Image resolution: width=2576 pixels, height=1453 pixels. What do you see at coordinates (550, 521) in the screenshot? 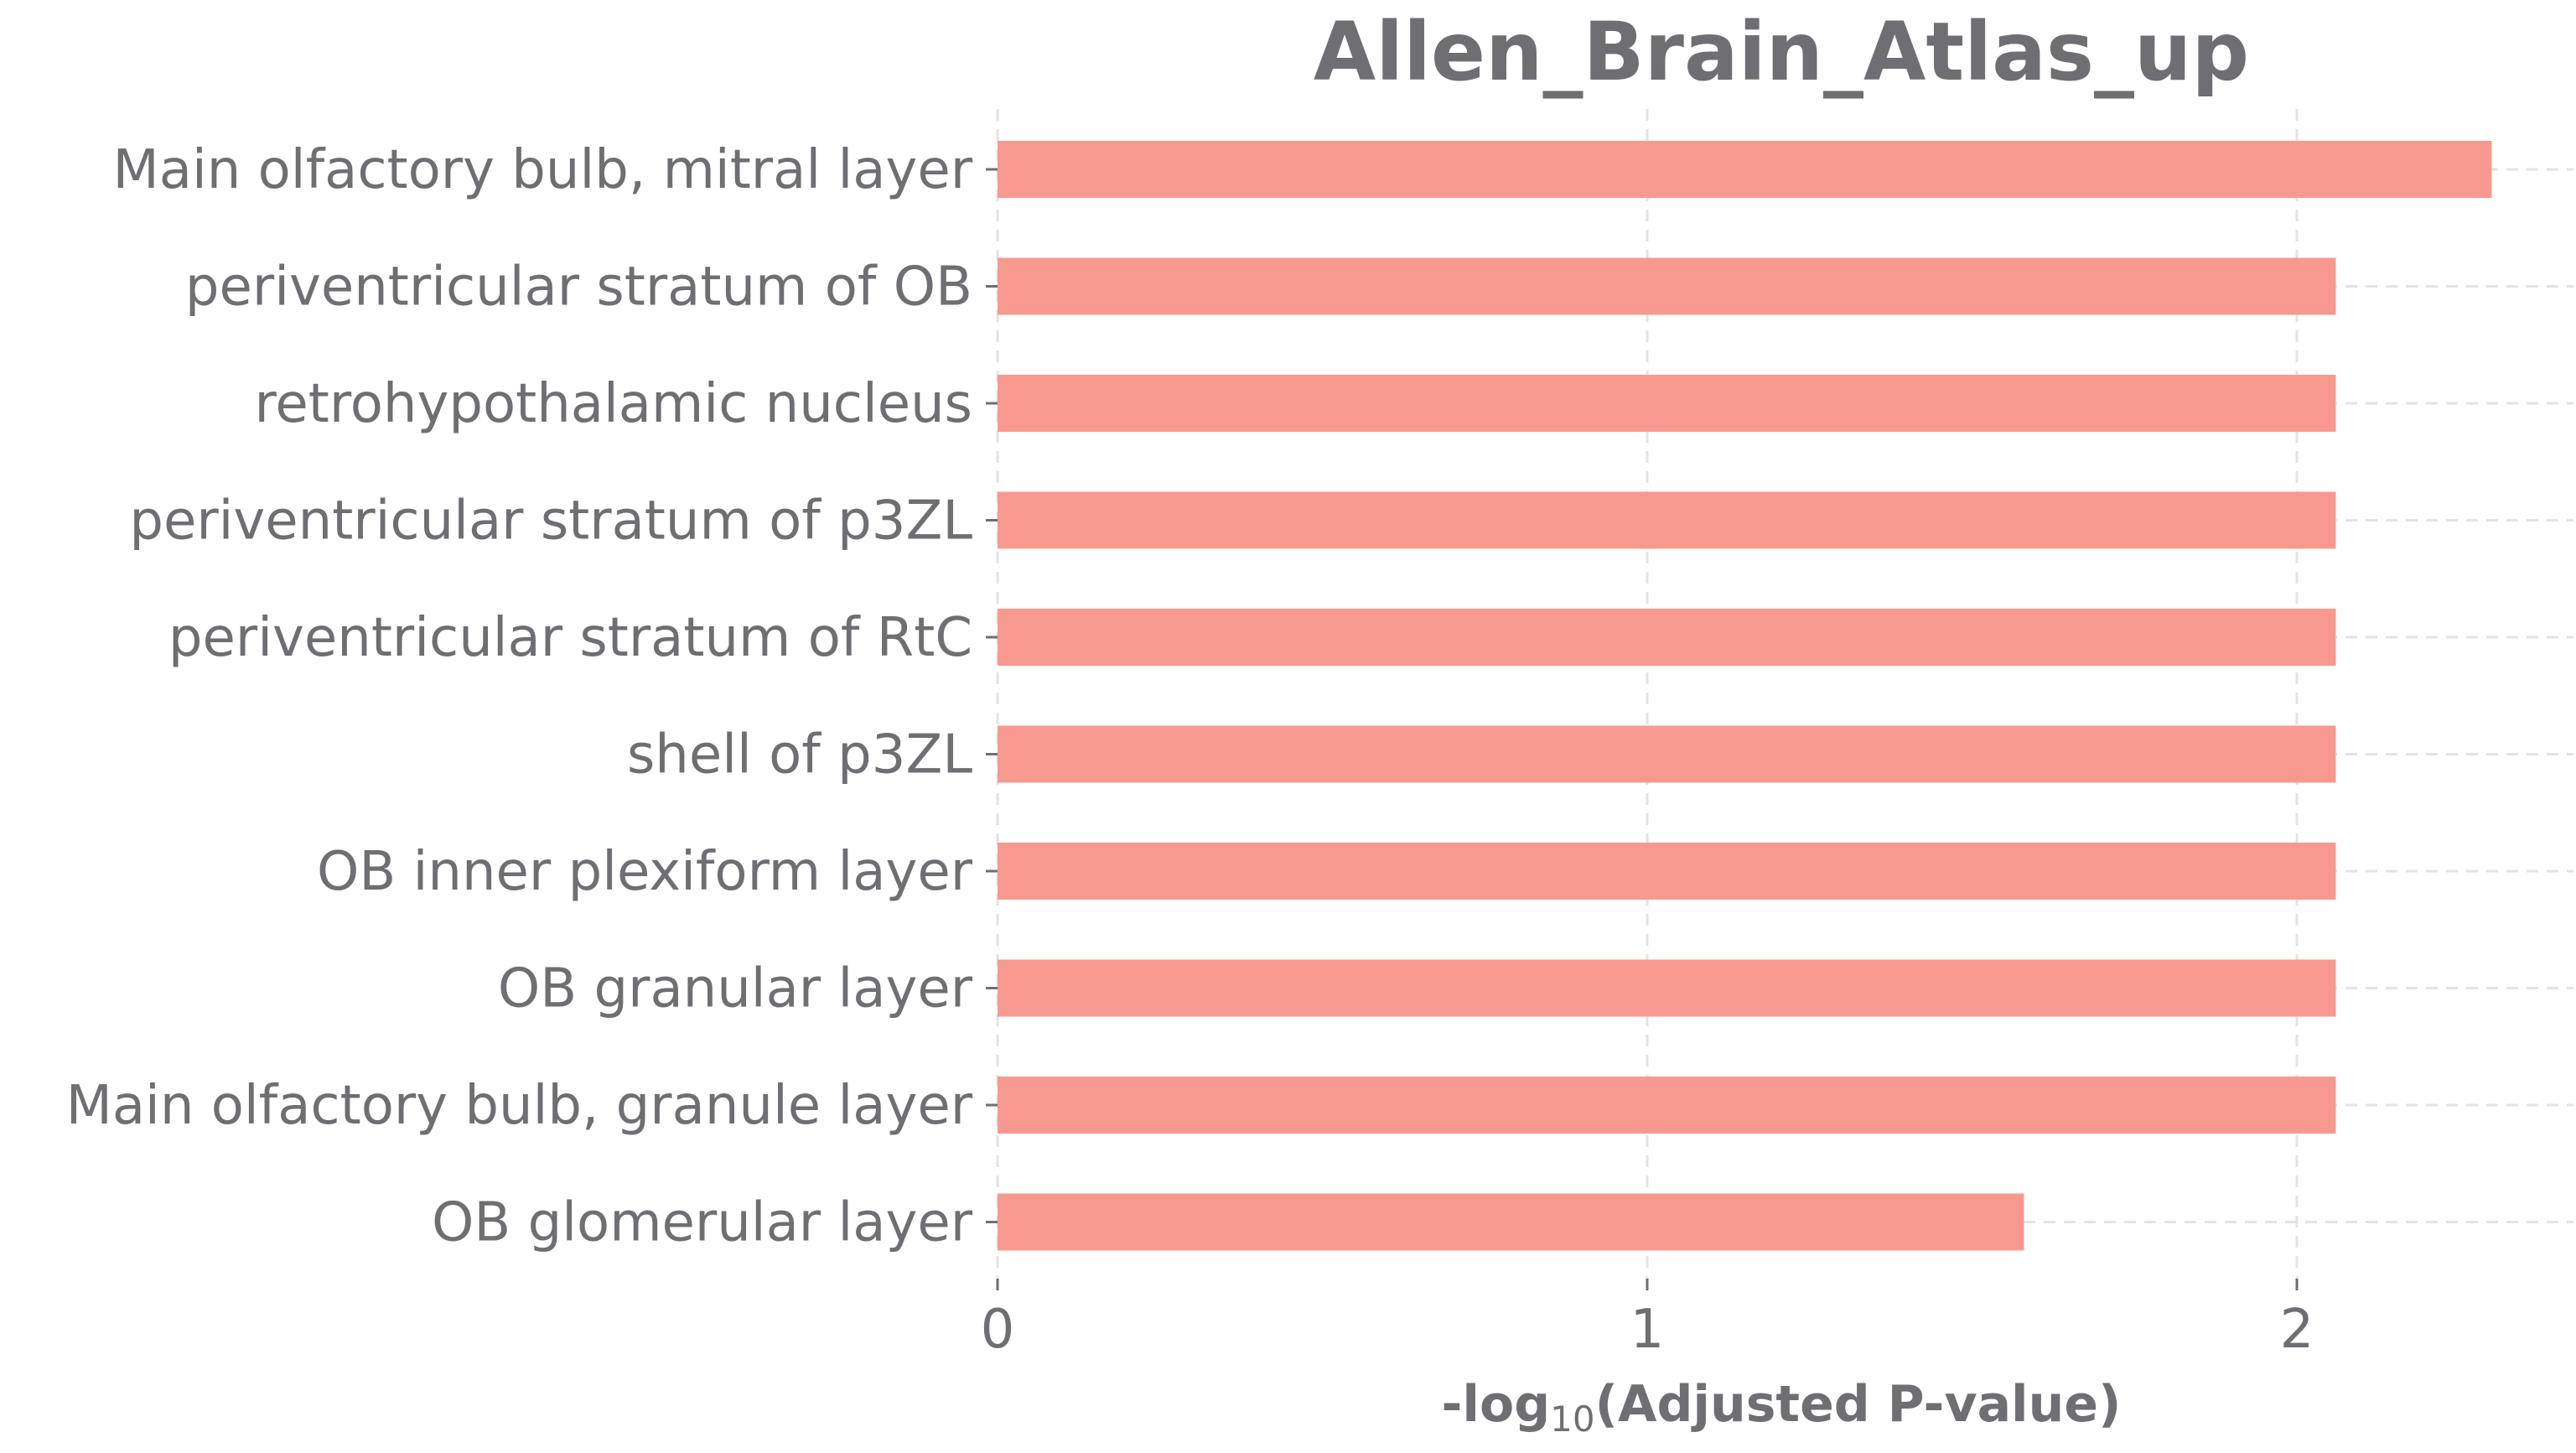
I see `category-label: periventricular stratum of p3ZL` at bounding box center [550, 521].